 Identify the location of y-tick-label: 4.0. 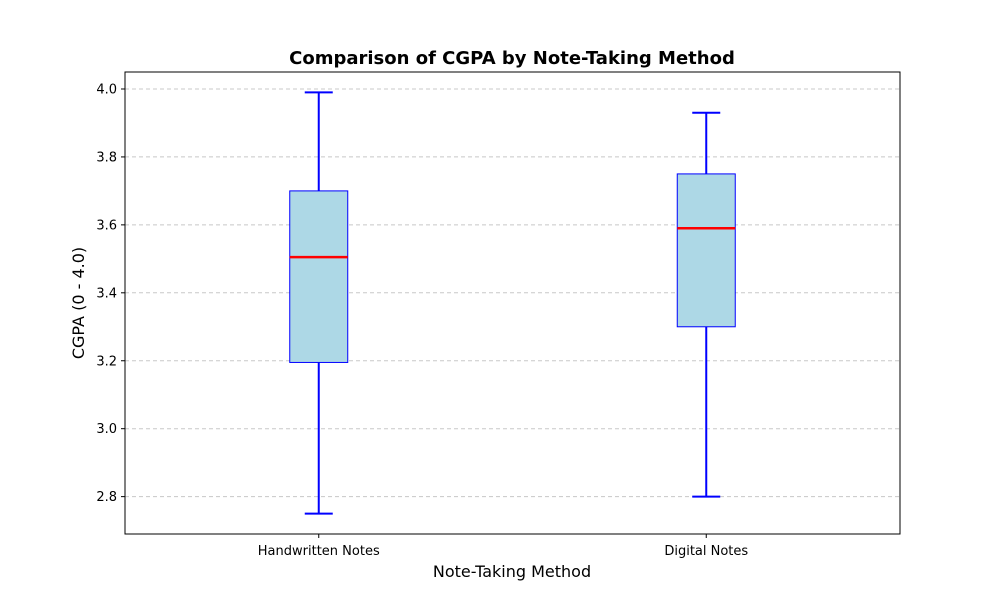
(106, 89).